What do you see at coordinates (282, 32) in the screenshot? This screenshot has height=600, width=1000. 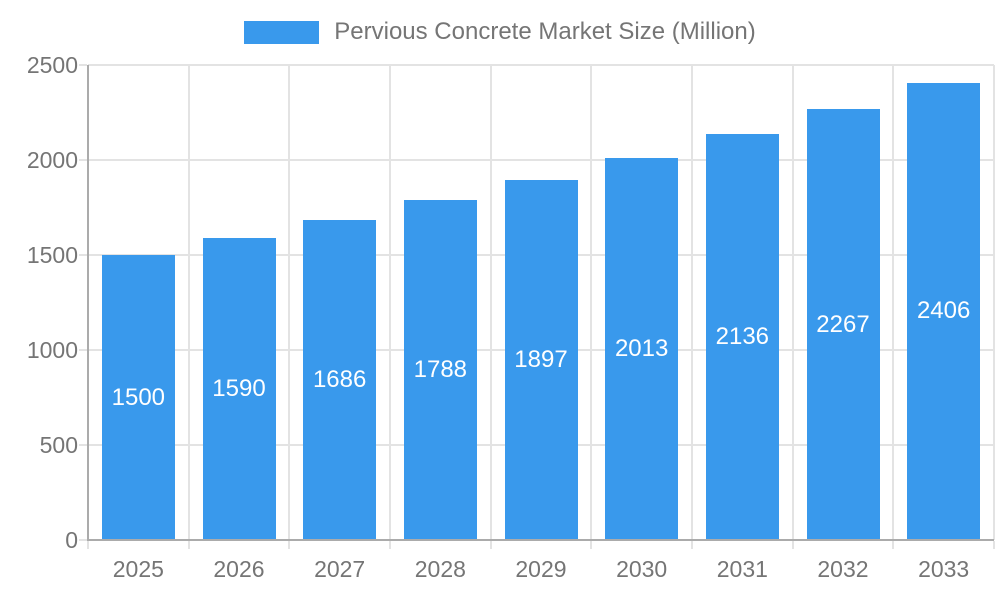 I see `legend-swatch` at bounding box center [282, 32].